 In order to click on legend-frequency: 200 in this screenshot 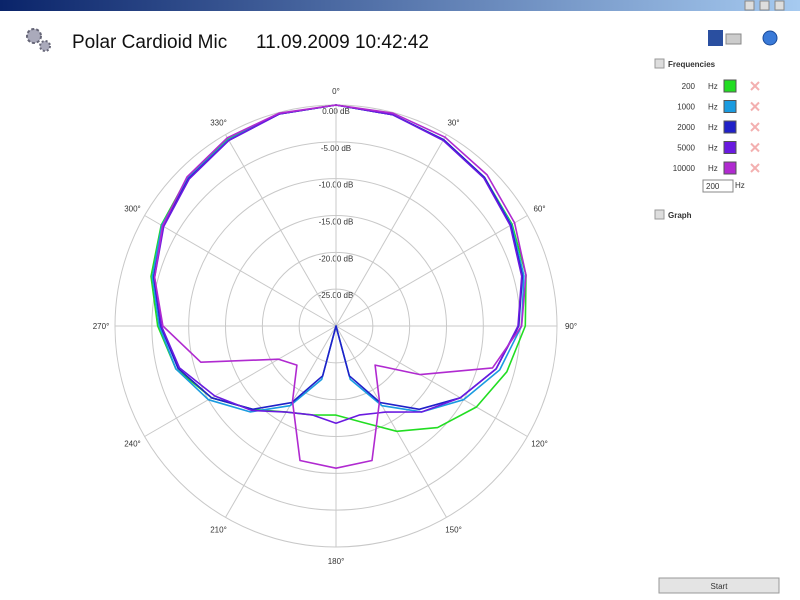, I will do `click(689, 86)`.